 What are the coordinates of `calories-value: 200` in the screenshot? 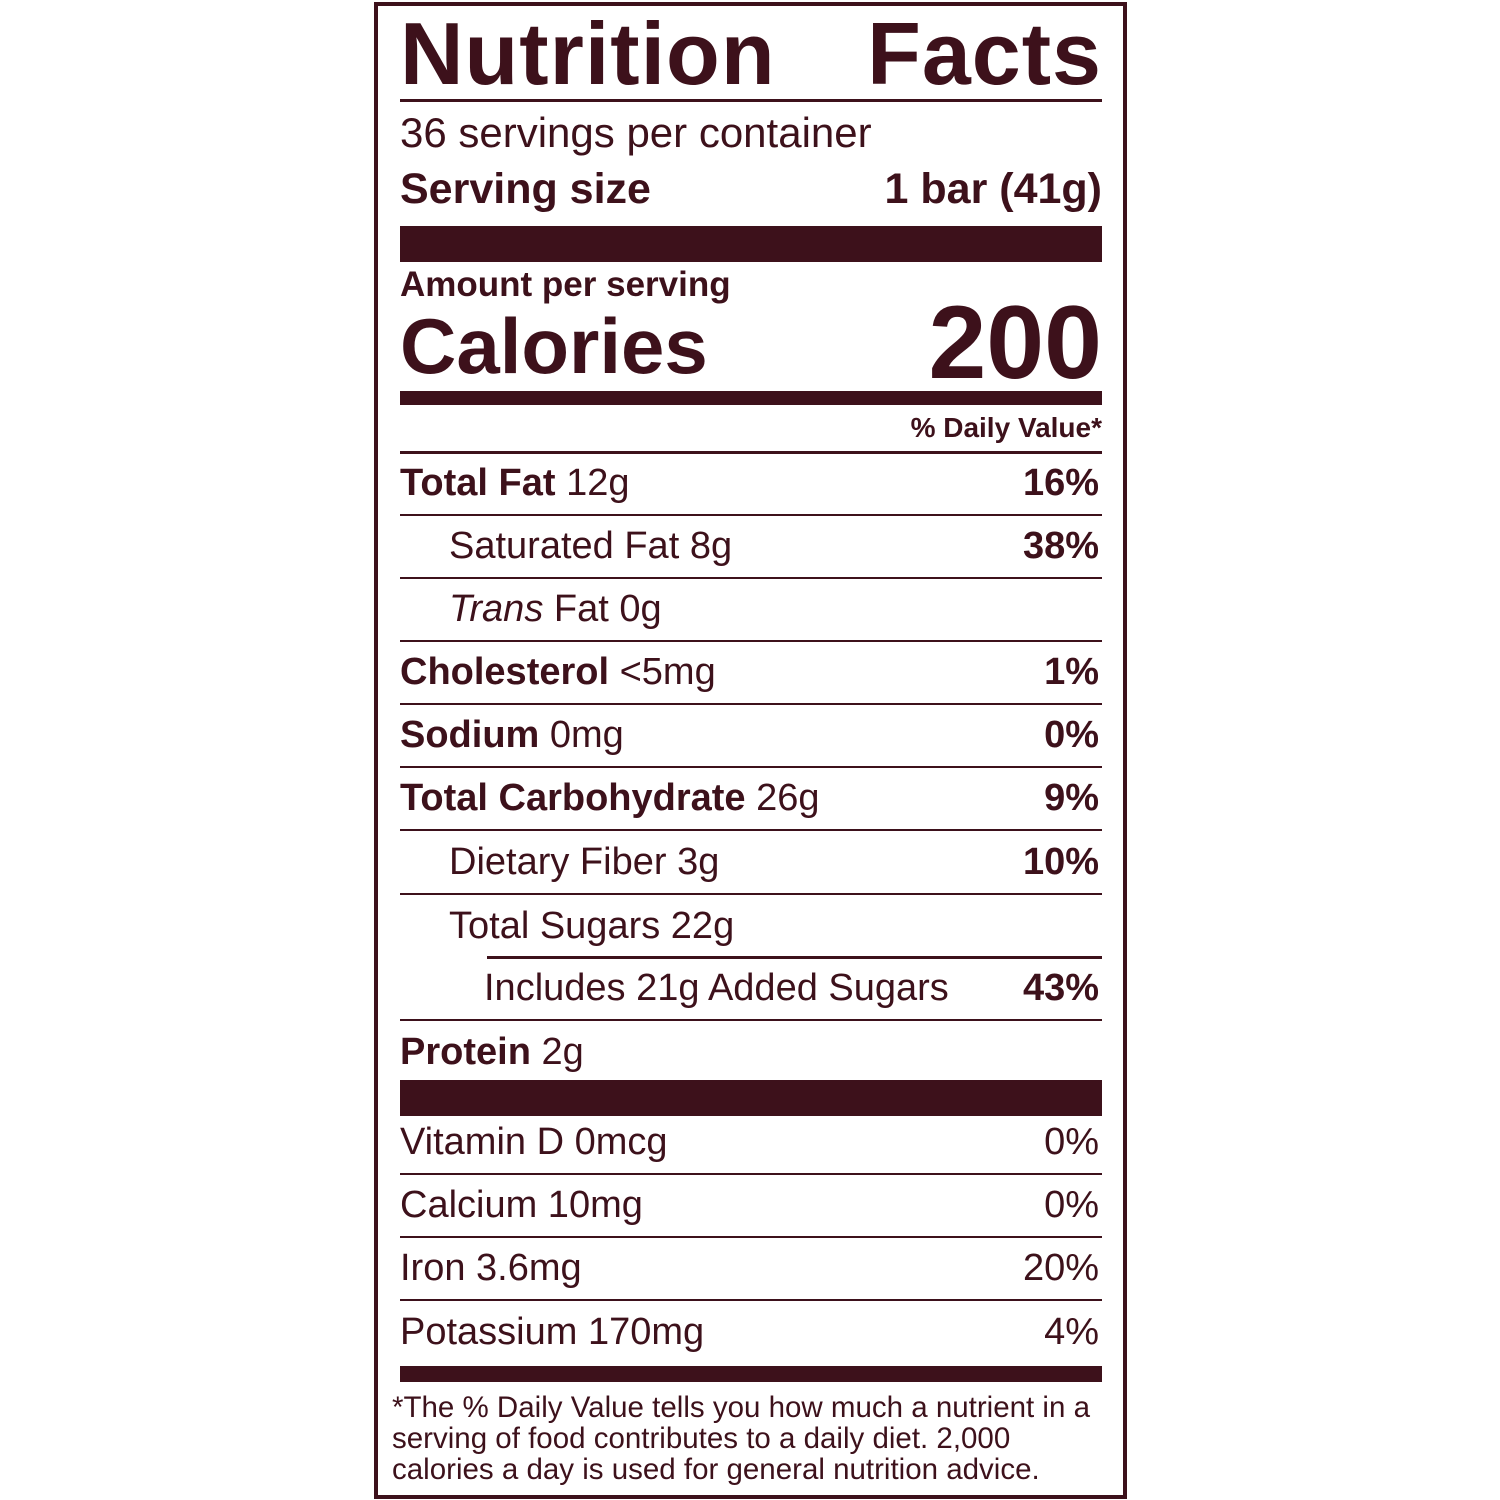 It's located at (1015, 343).